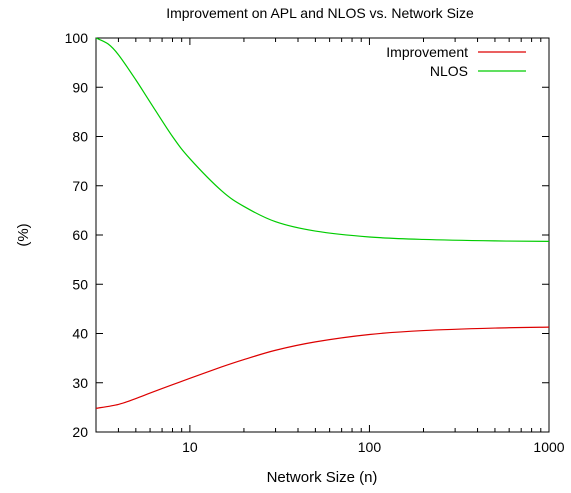 The width and height of the screenshot is (571, 493). I want to click on legend-label-improvement: Improvement, so click(427, 52).